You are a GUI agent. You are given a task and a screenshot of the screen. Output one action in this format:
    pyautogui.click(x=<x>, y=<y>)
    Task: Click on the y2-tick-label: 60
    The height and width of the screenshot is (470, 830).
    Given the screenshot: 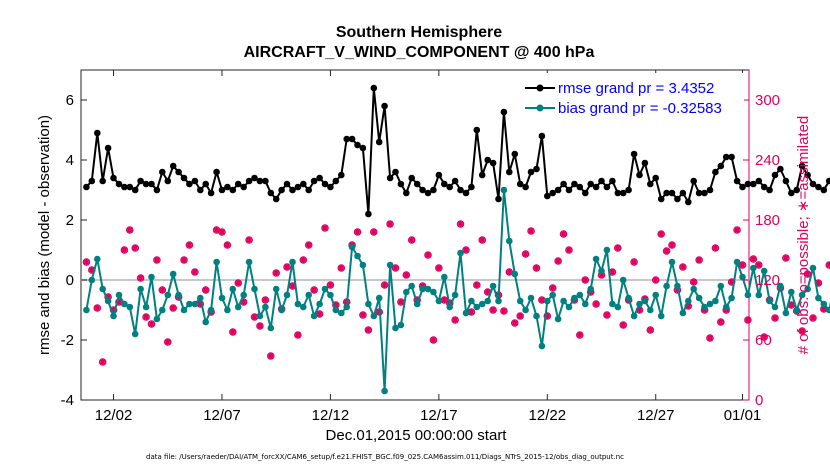 What is the action you would take?
    pyautogui.click(x=763, y=340)
    